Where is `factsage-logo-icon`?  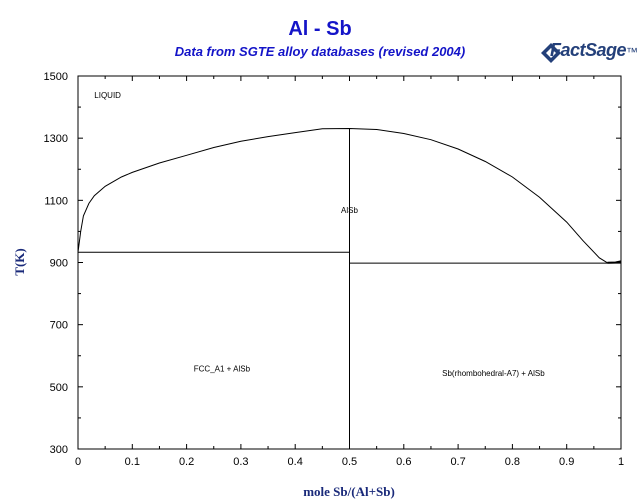 factsage-logo-icon is located at coordinates (551, 53).